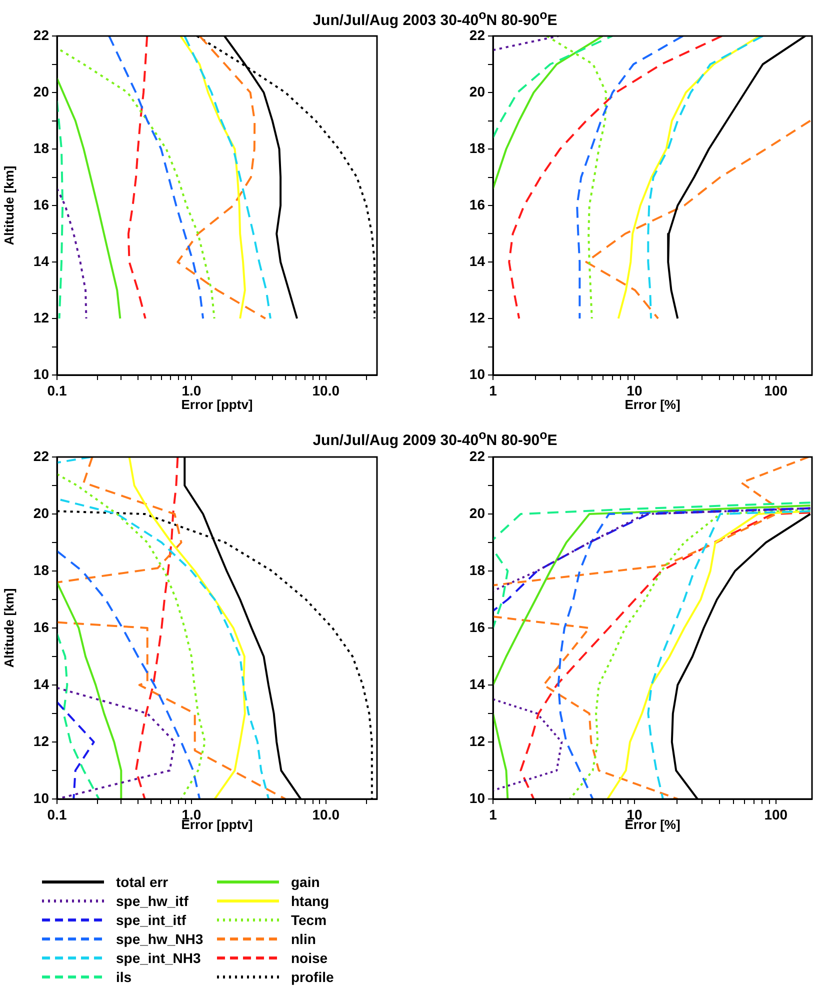 The image size is (818, 991). What do you see at coordinates (152, 901) in the screenshot?
I see `legend-label: spe_hw_itf` at bounding box center [152, 901].